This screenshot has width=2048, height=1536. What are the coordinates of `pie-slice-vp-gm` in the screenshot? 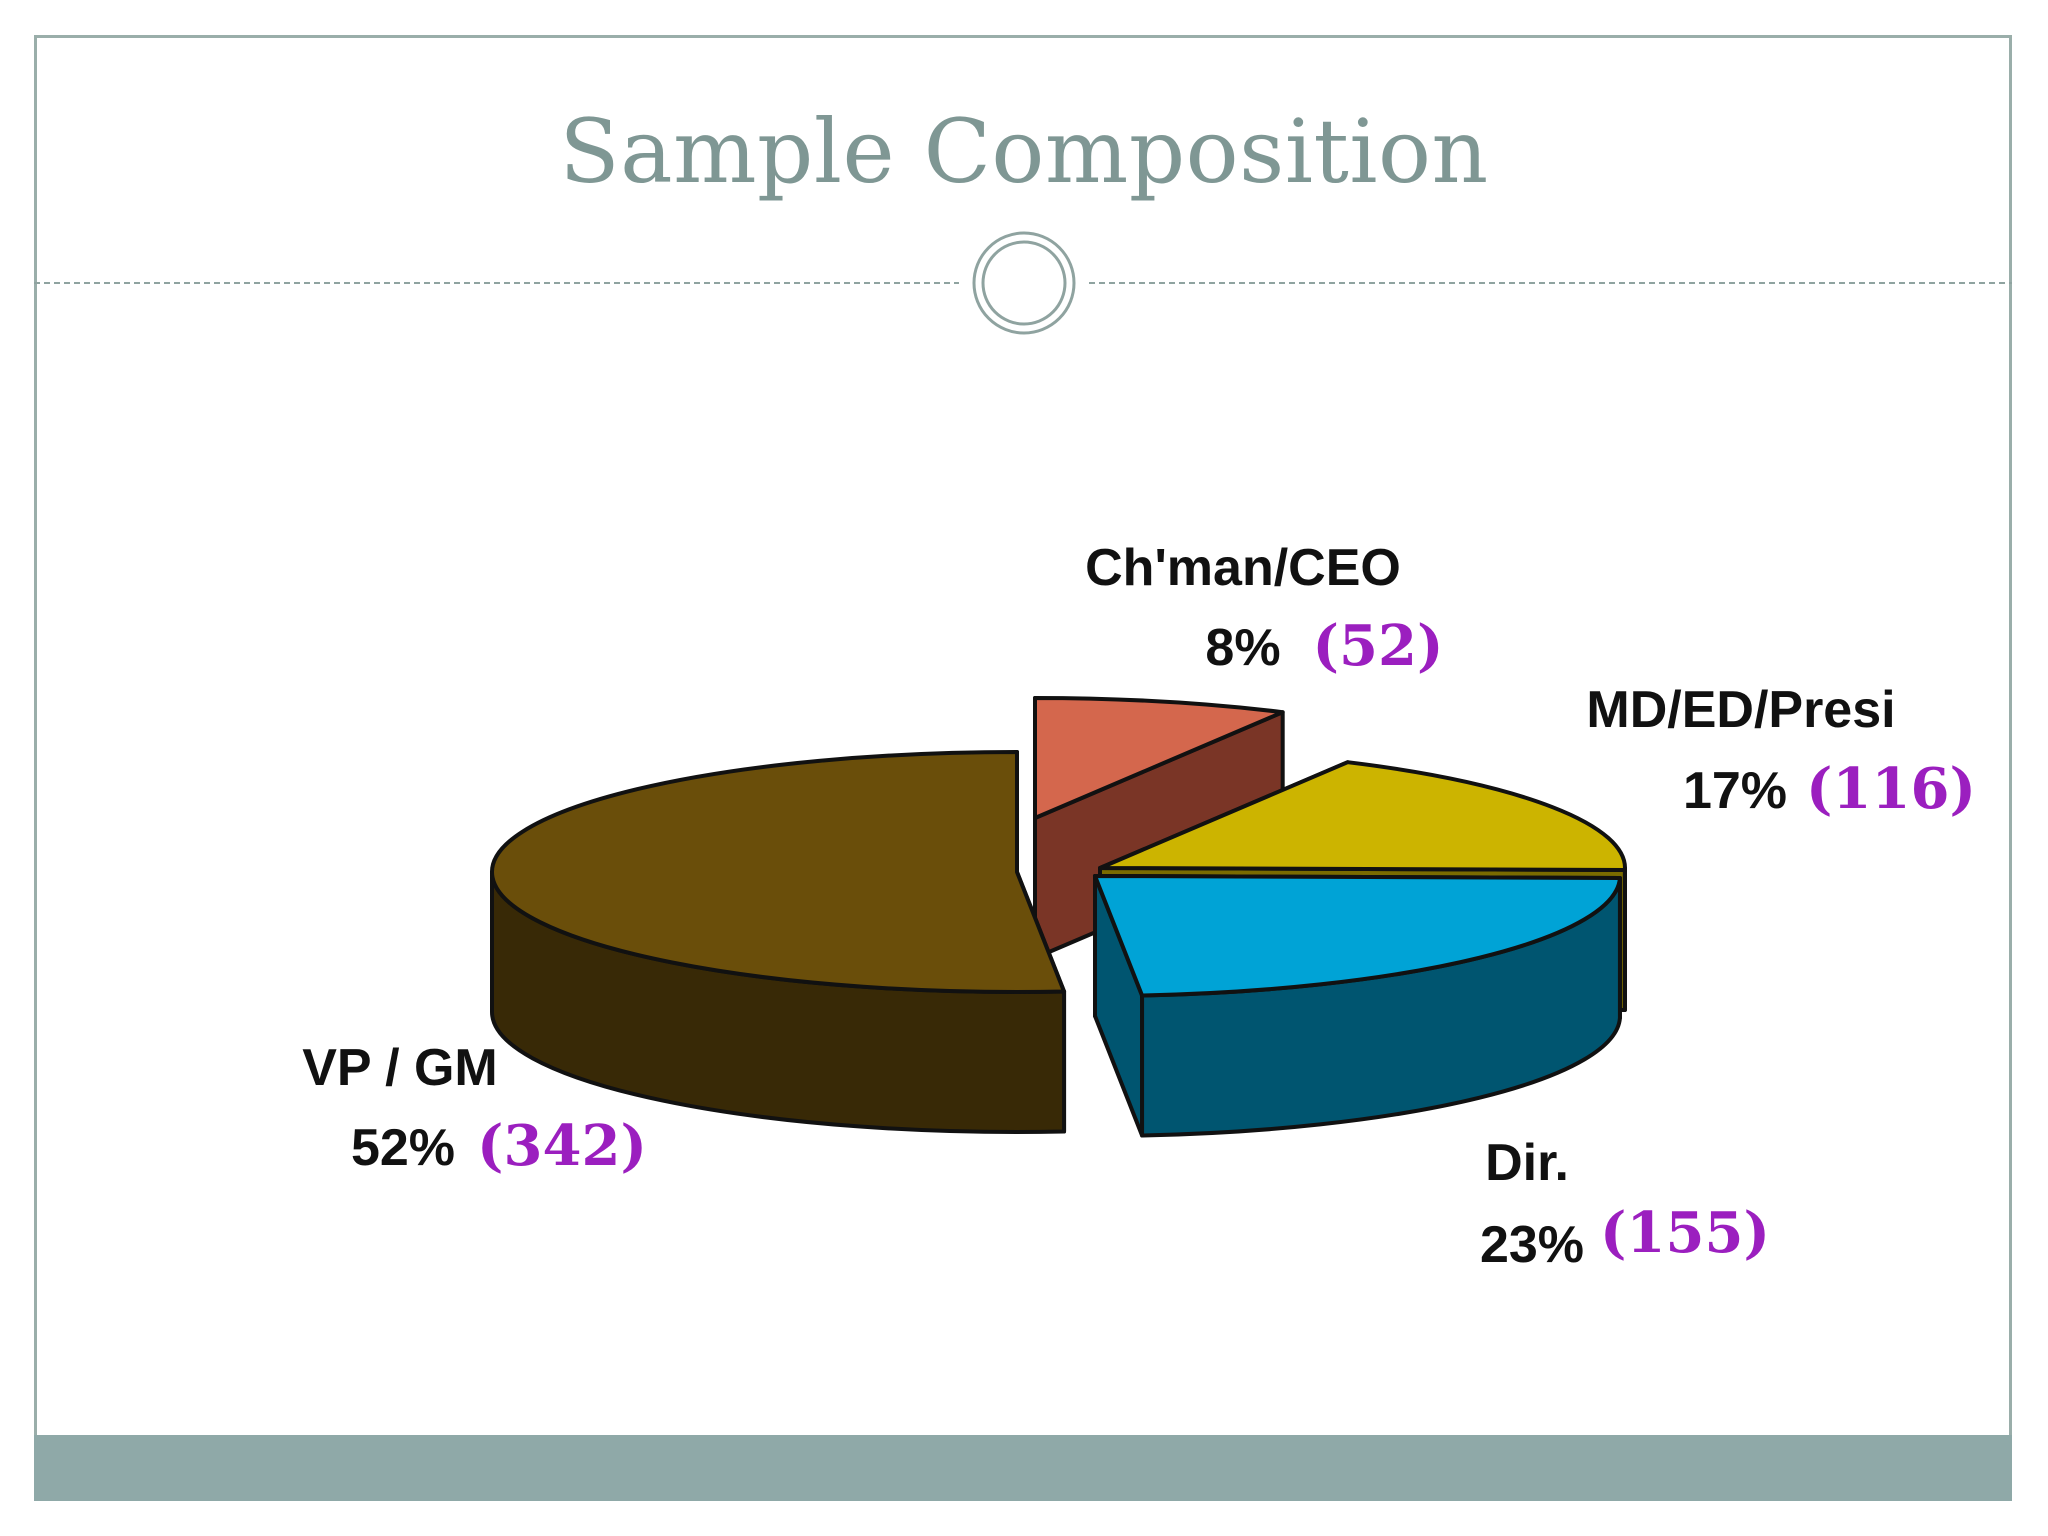 It's located at (778, 872).